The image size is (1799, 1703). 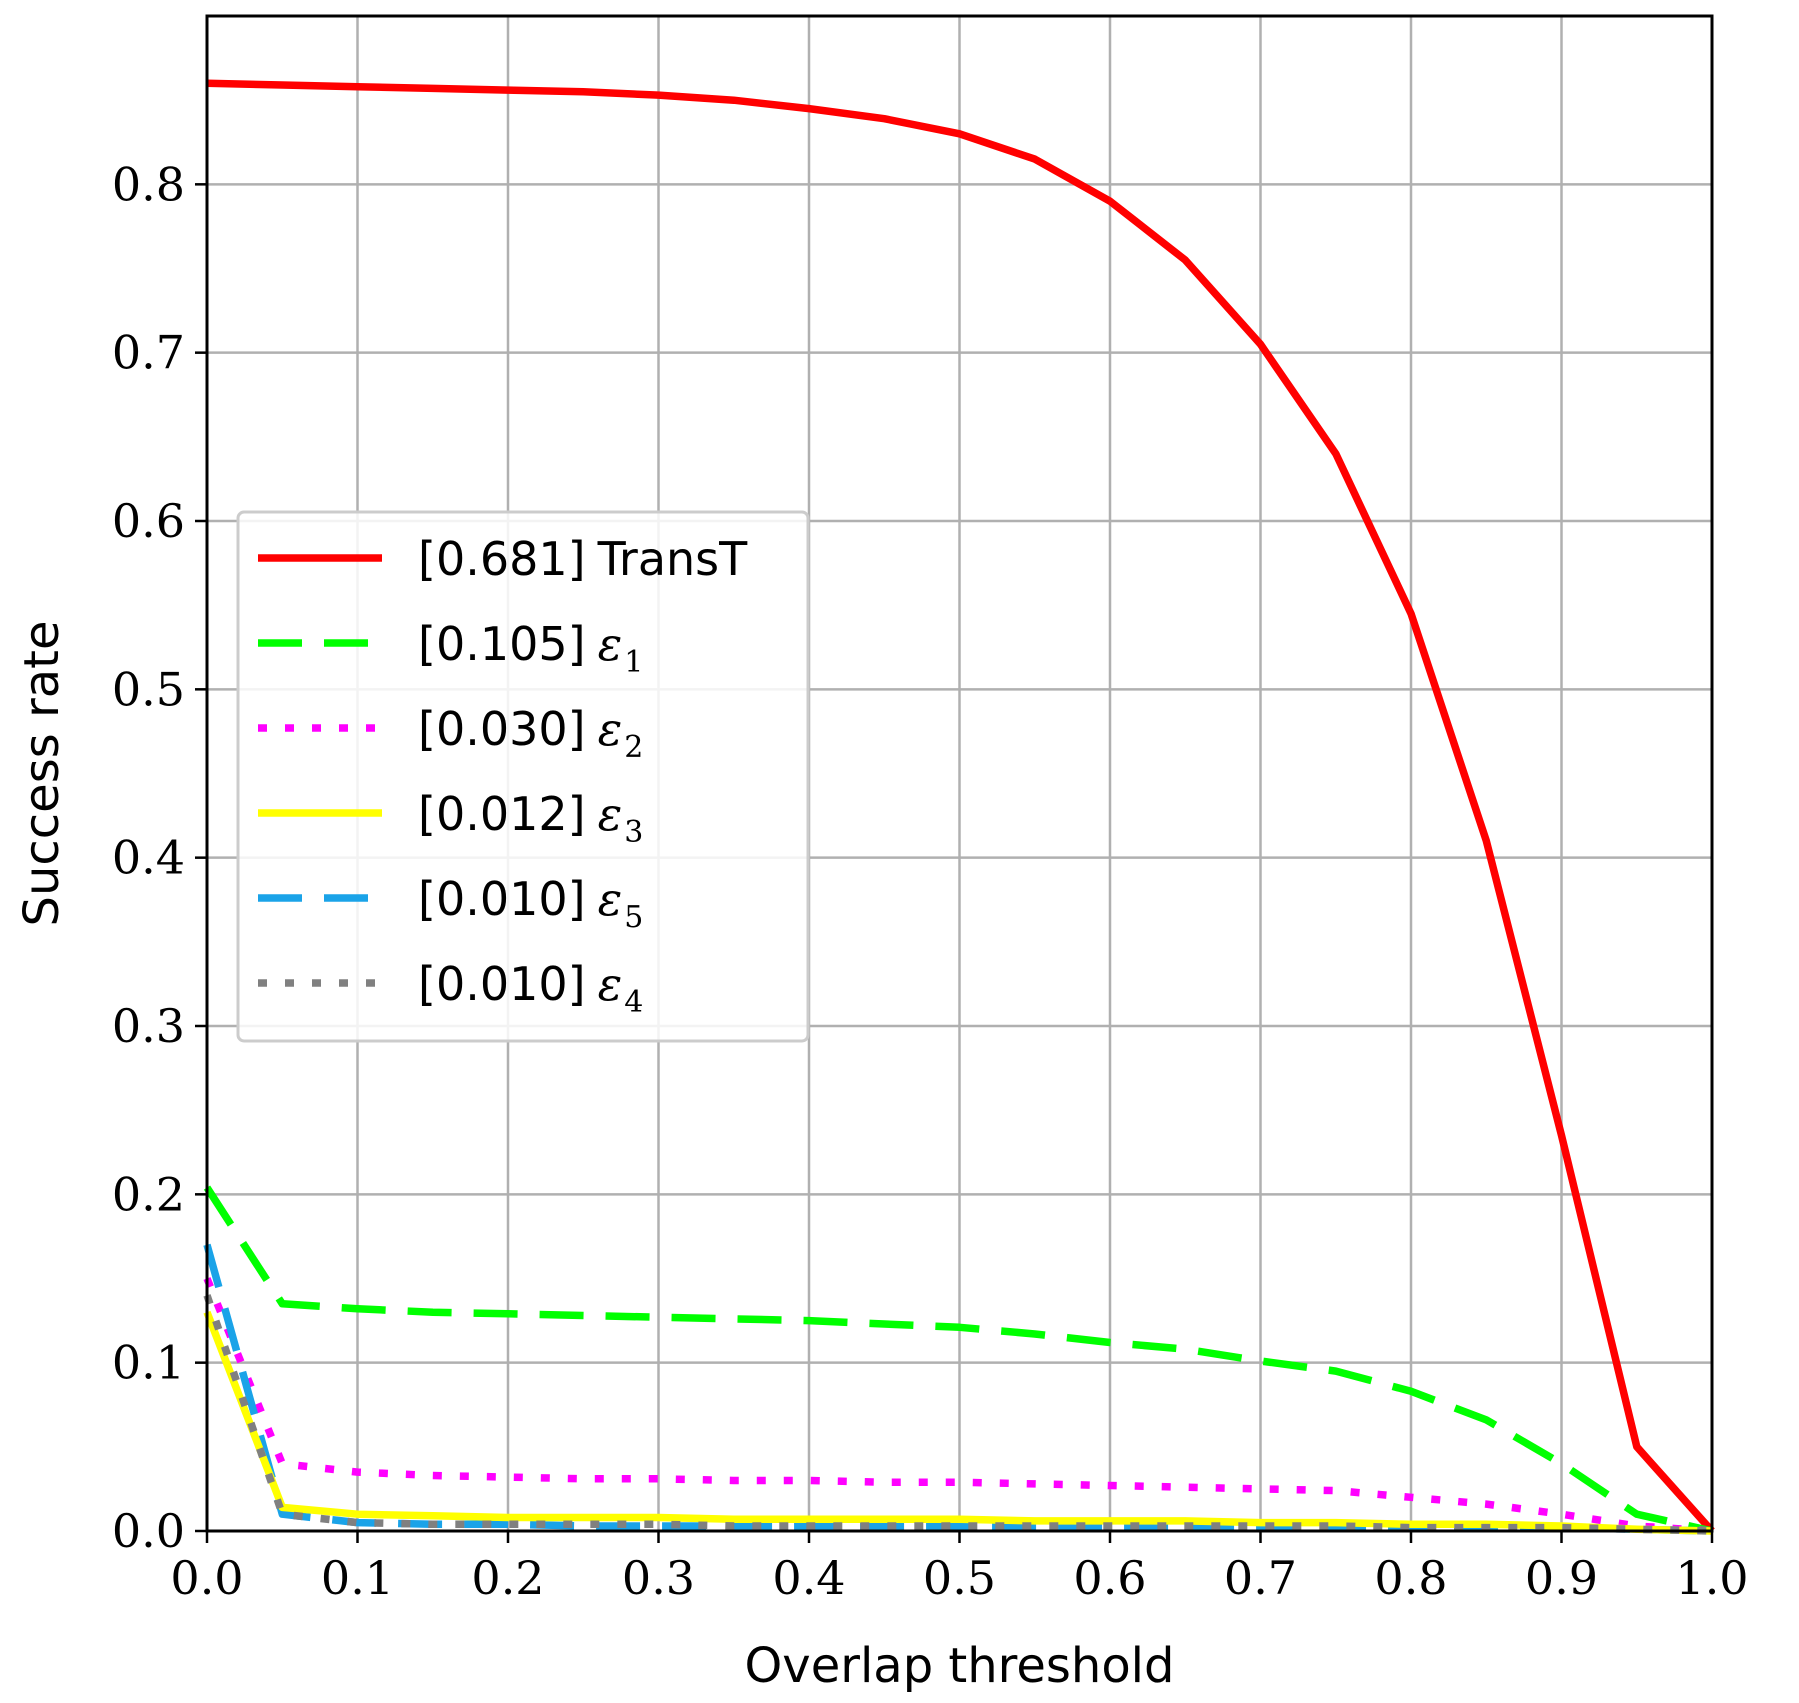 What do you see at coordinates (960, 1666) in the screenshot?
I see `x-axis-label: Overlap threshold` at bounding box center [960, 1666].